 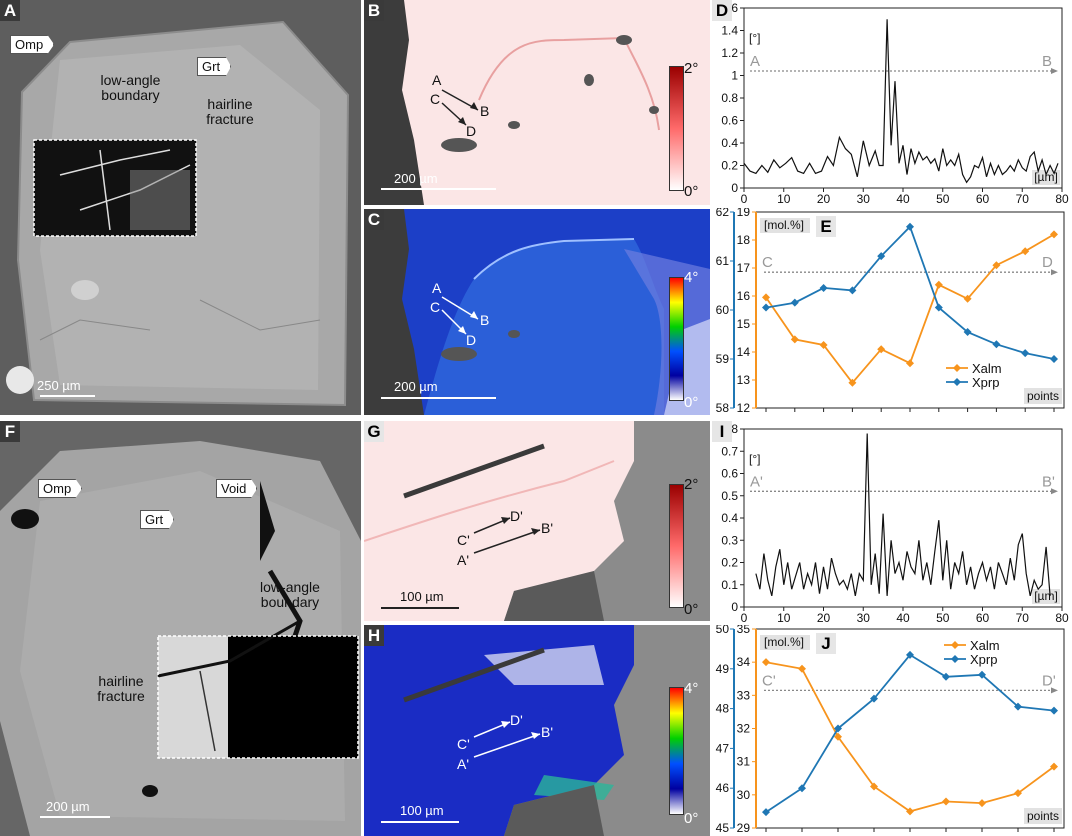 What do you see at coordinates (734, 188) in the screenshot?
I see `y-tick-label: 0` at bounding box center [734, 188].